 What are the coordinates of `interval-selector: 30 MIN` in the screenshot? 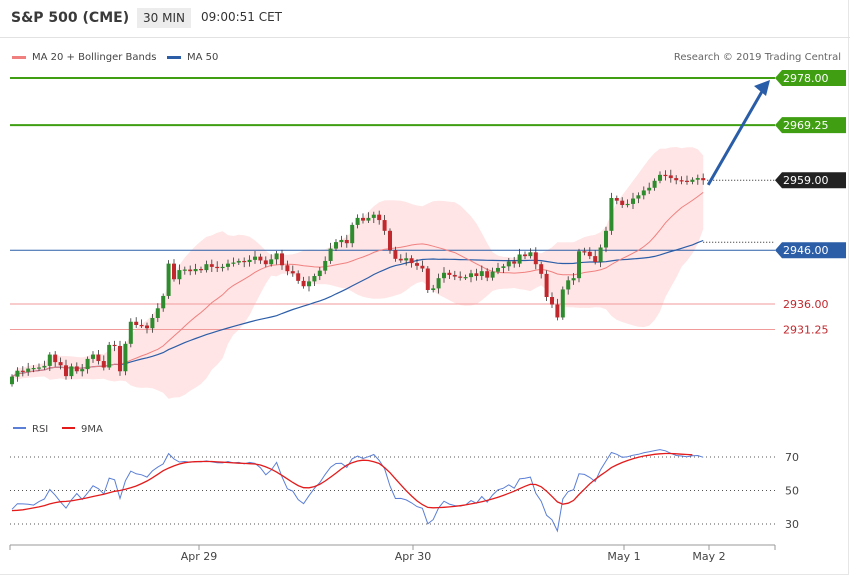 It's located at (164, 18).